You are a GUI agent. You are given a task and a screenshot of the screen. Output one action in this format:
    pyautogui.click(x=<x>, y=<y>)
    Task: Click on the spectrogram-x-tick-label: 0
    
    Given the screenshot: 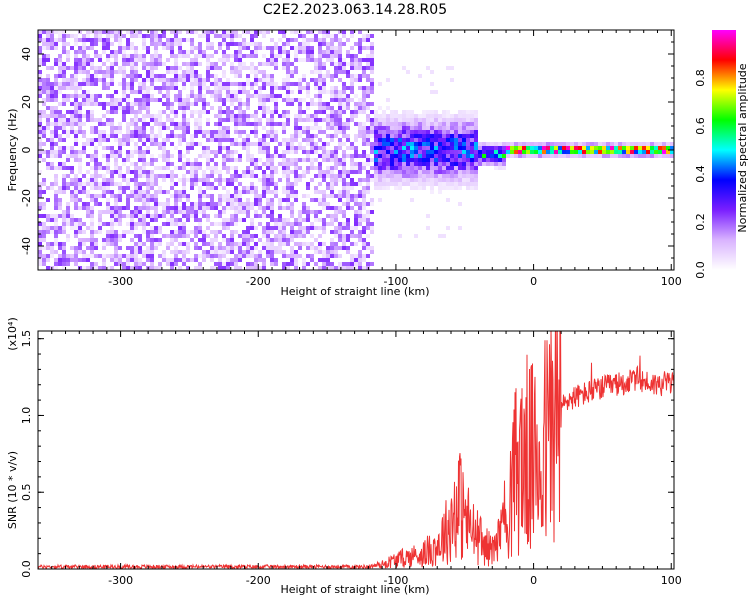 What is the action you would take?
    pyautogui.click(x=533, y=281)
    